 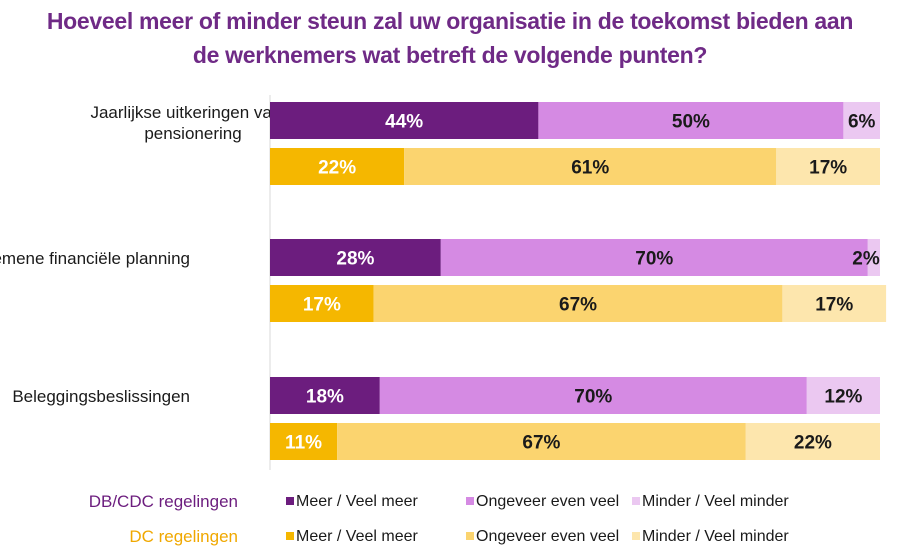 What do you see at coordinates (101, 396) in the screenshot?
I see `category-label-2: Beleggingsbeslissingen` at bounding box center [101, 396].